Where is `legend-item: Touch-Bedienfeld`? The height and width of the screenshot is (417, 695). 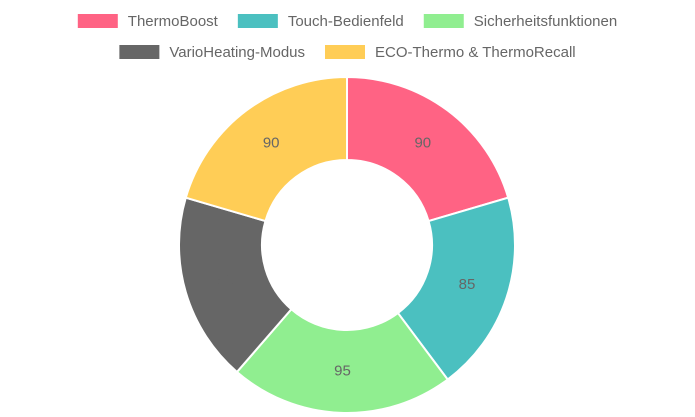
legend-item: Touch-Bedienfeld is located at coordinates (320, 21).